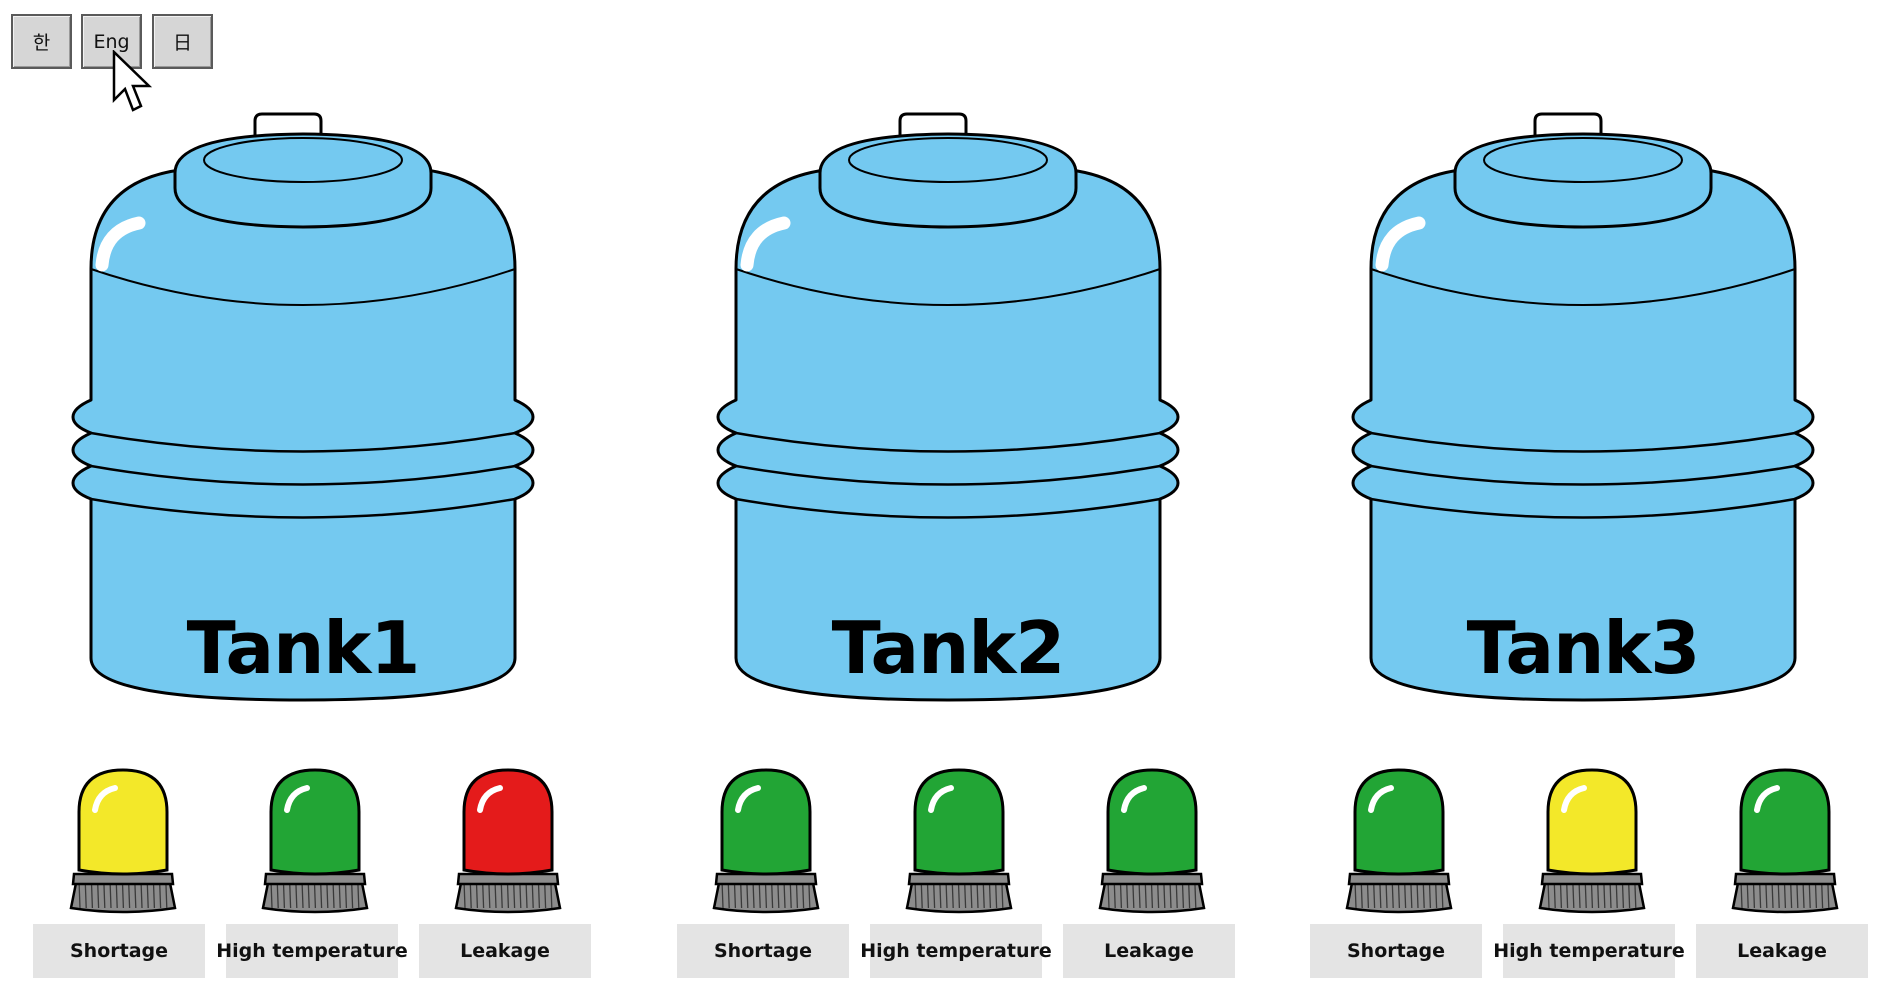 The height and width of the screenshot is (984, 1886). Describe the element at coordinates (948, 648) in the screenshot. I see `tank-2-name: Tank2` at that location.